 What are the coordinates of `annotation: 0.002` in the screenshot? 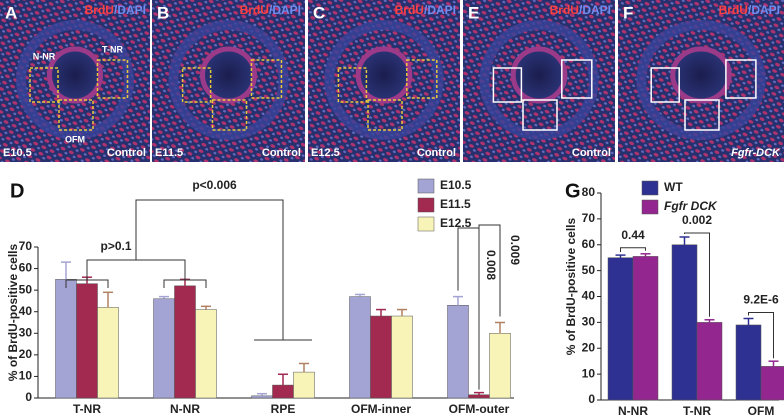 It's located at (697, 220).